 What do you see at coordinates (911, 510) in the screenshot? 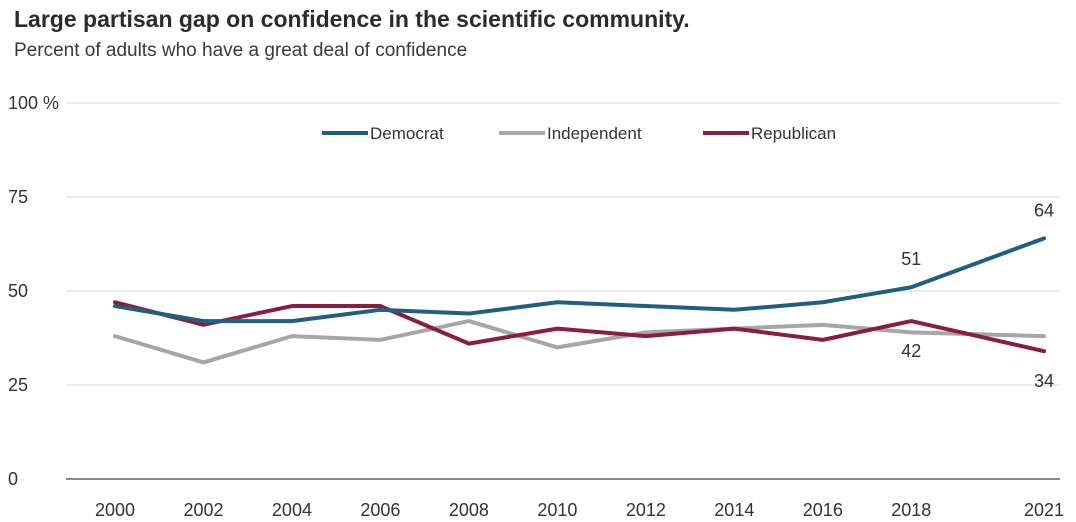
I see `x-tick-label: 2018` at bounding box center [911, 510].